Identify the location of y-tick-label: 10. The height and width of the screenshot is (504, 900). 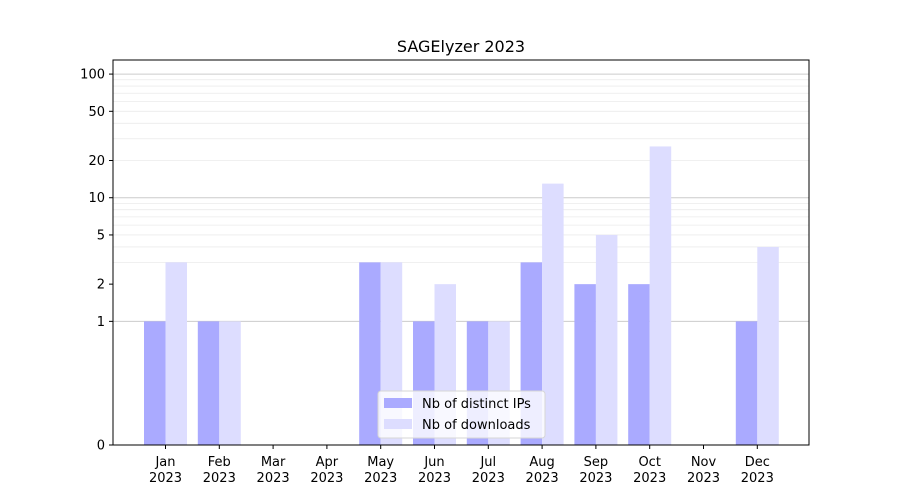
(96, 198).